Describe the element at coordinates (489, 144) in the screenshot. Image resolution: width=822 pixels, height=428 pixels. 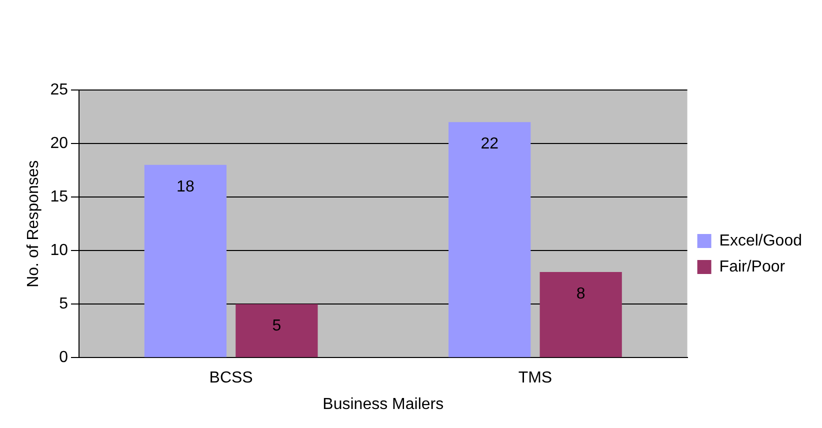
I see `data-label: 22` at that location.